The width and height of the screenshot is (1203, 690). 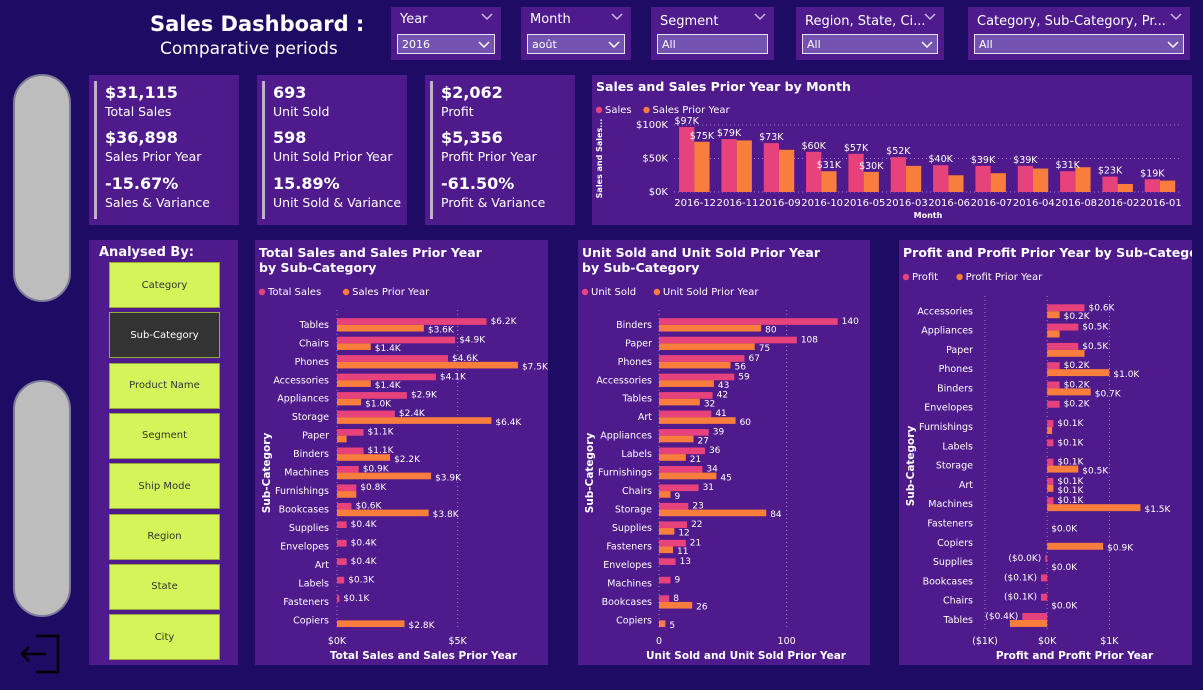 I want to click on x-tick-label: 2016-04, so click(x=1034, y=203).